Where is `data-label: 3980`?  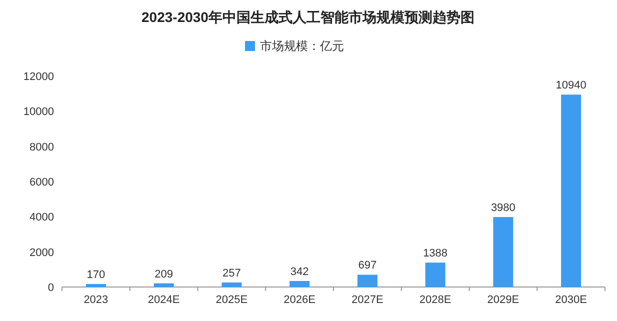 data-label: 3980 is located at coordinates (503, 208).